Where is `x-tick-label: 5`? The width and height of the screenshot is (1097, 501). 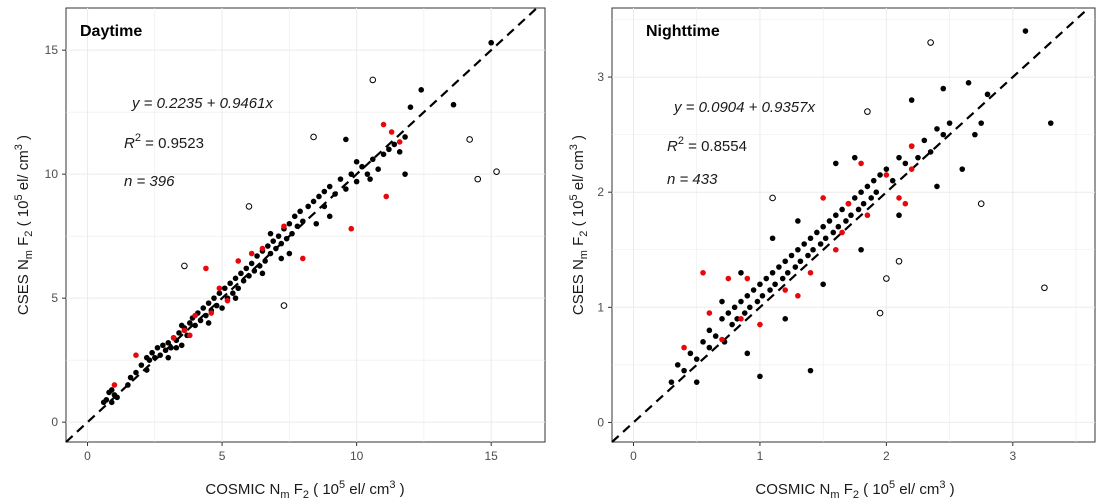
x-tick-label: 5 is located at coordinates (222, 456).